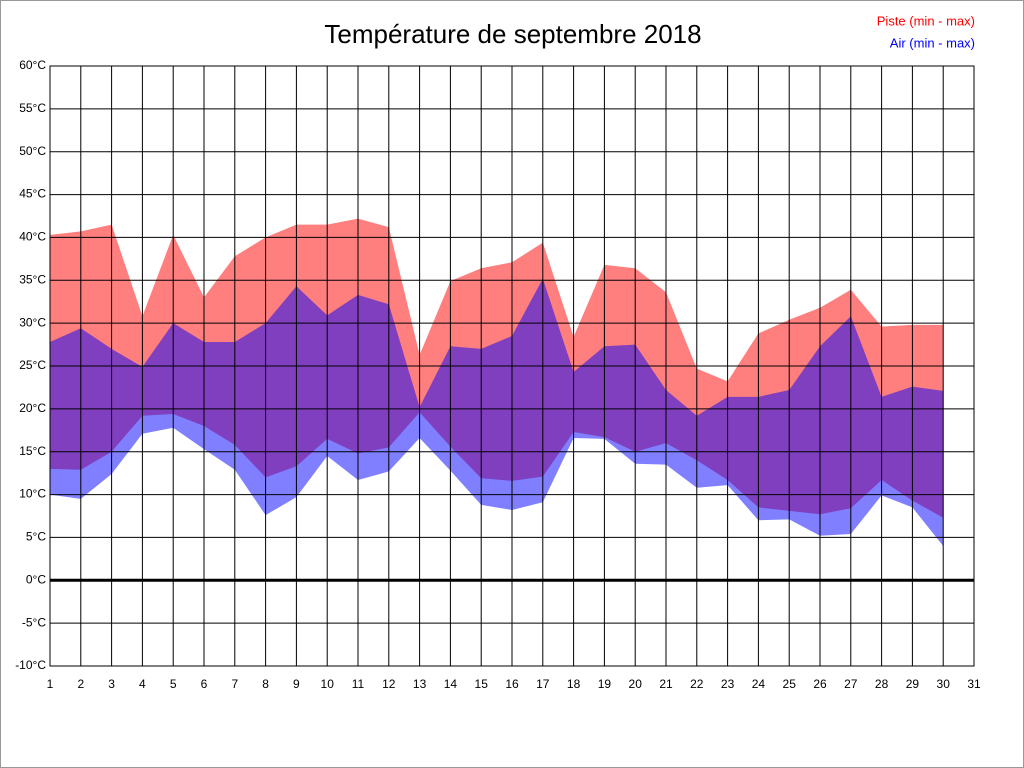  What do you see at coordinates (328, 684) in the screenshot?
I see `x-tick-label: 10` at bounding box center [328, 684].